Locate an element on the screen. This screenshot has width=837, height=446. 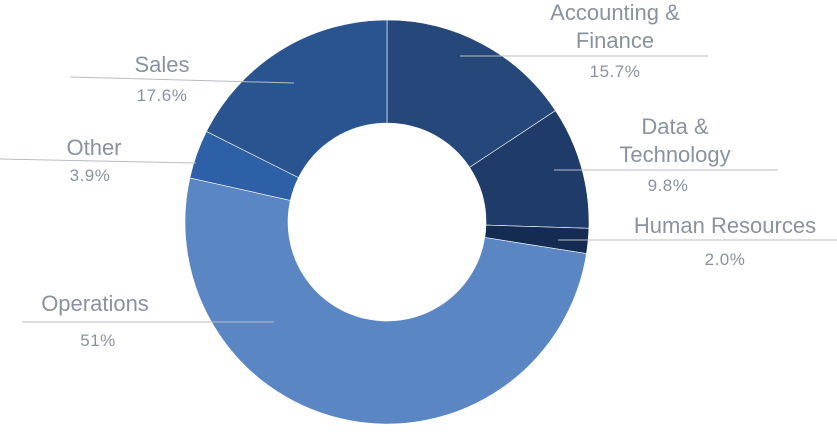
slice-value-data-technology: 9.8% is located at coordinates (668, 185).